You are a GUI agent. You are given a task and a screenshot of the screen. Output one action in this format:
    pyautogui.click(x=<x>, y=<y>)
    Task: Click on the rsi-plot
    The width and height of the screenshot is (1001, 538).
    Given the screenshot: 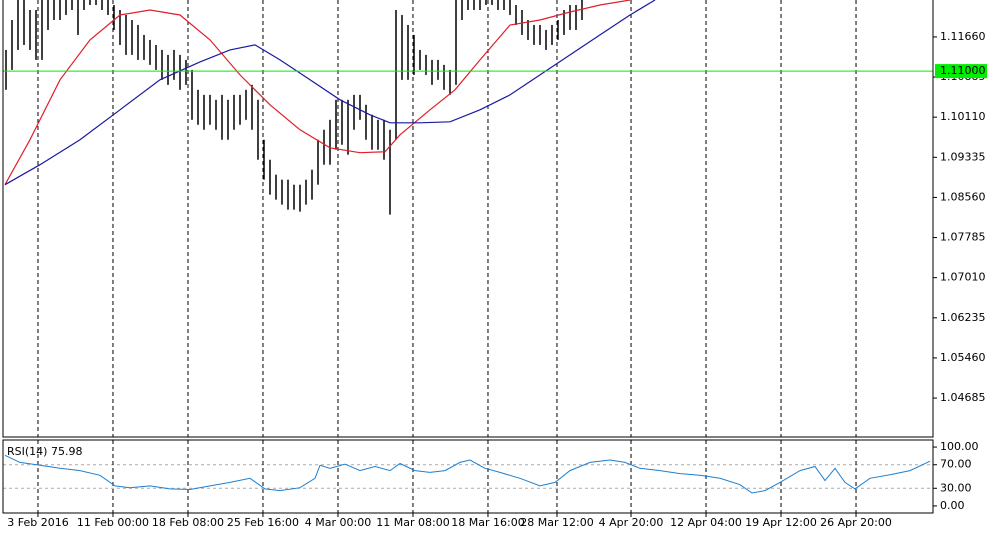 What is the action you would take?
    pyautogui.click(x=468, y=476)
    